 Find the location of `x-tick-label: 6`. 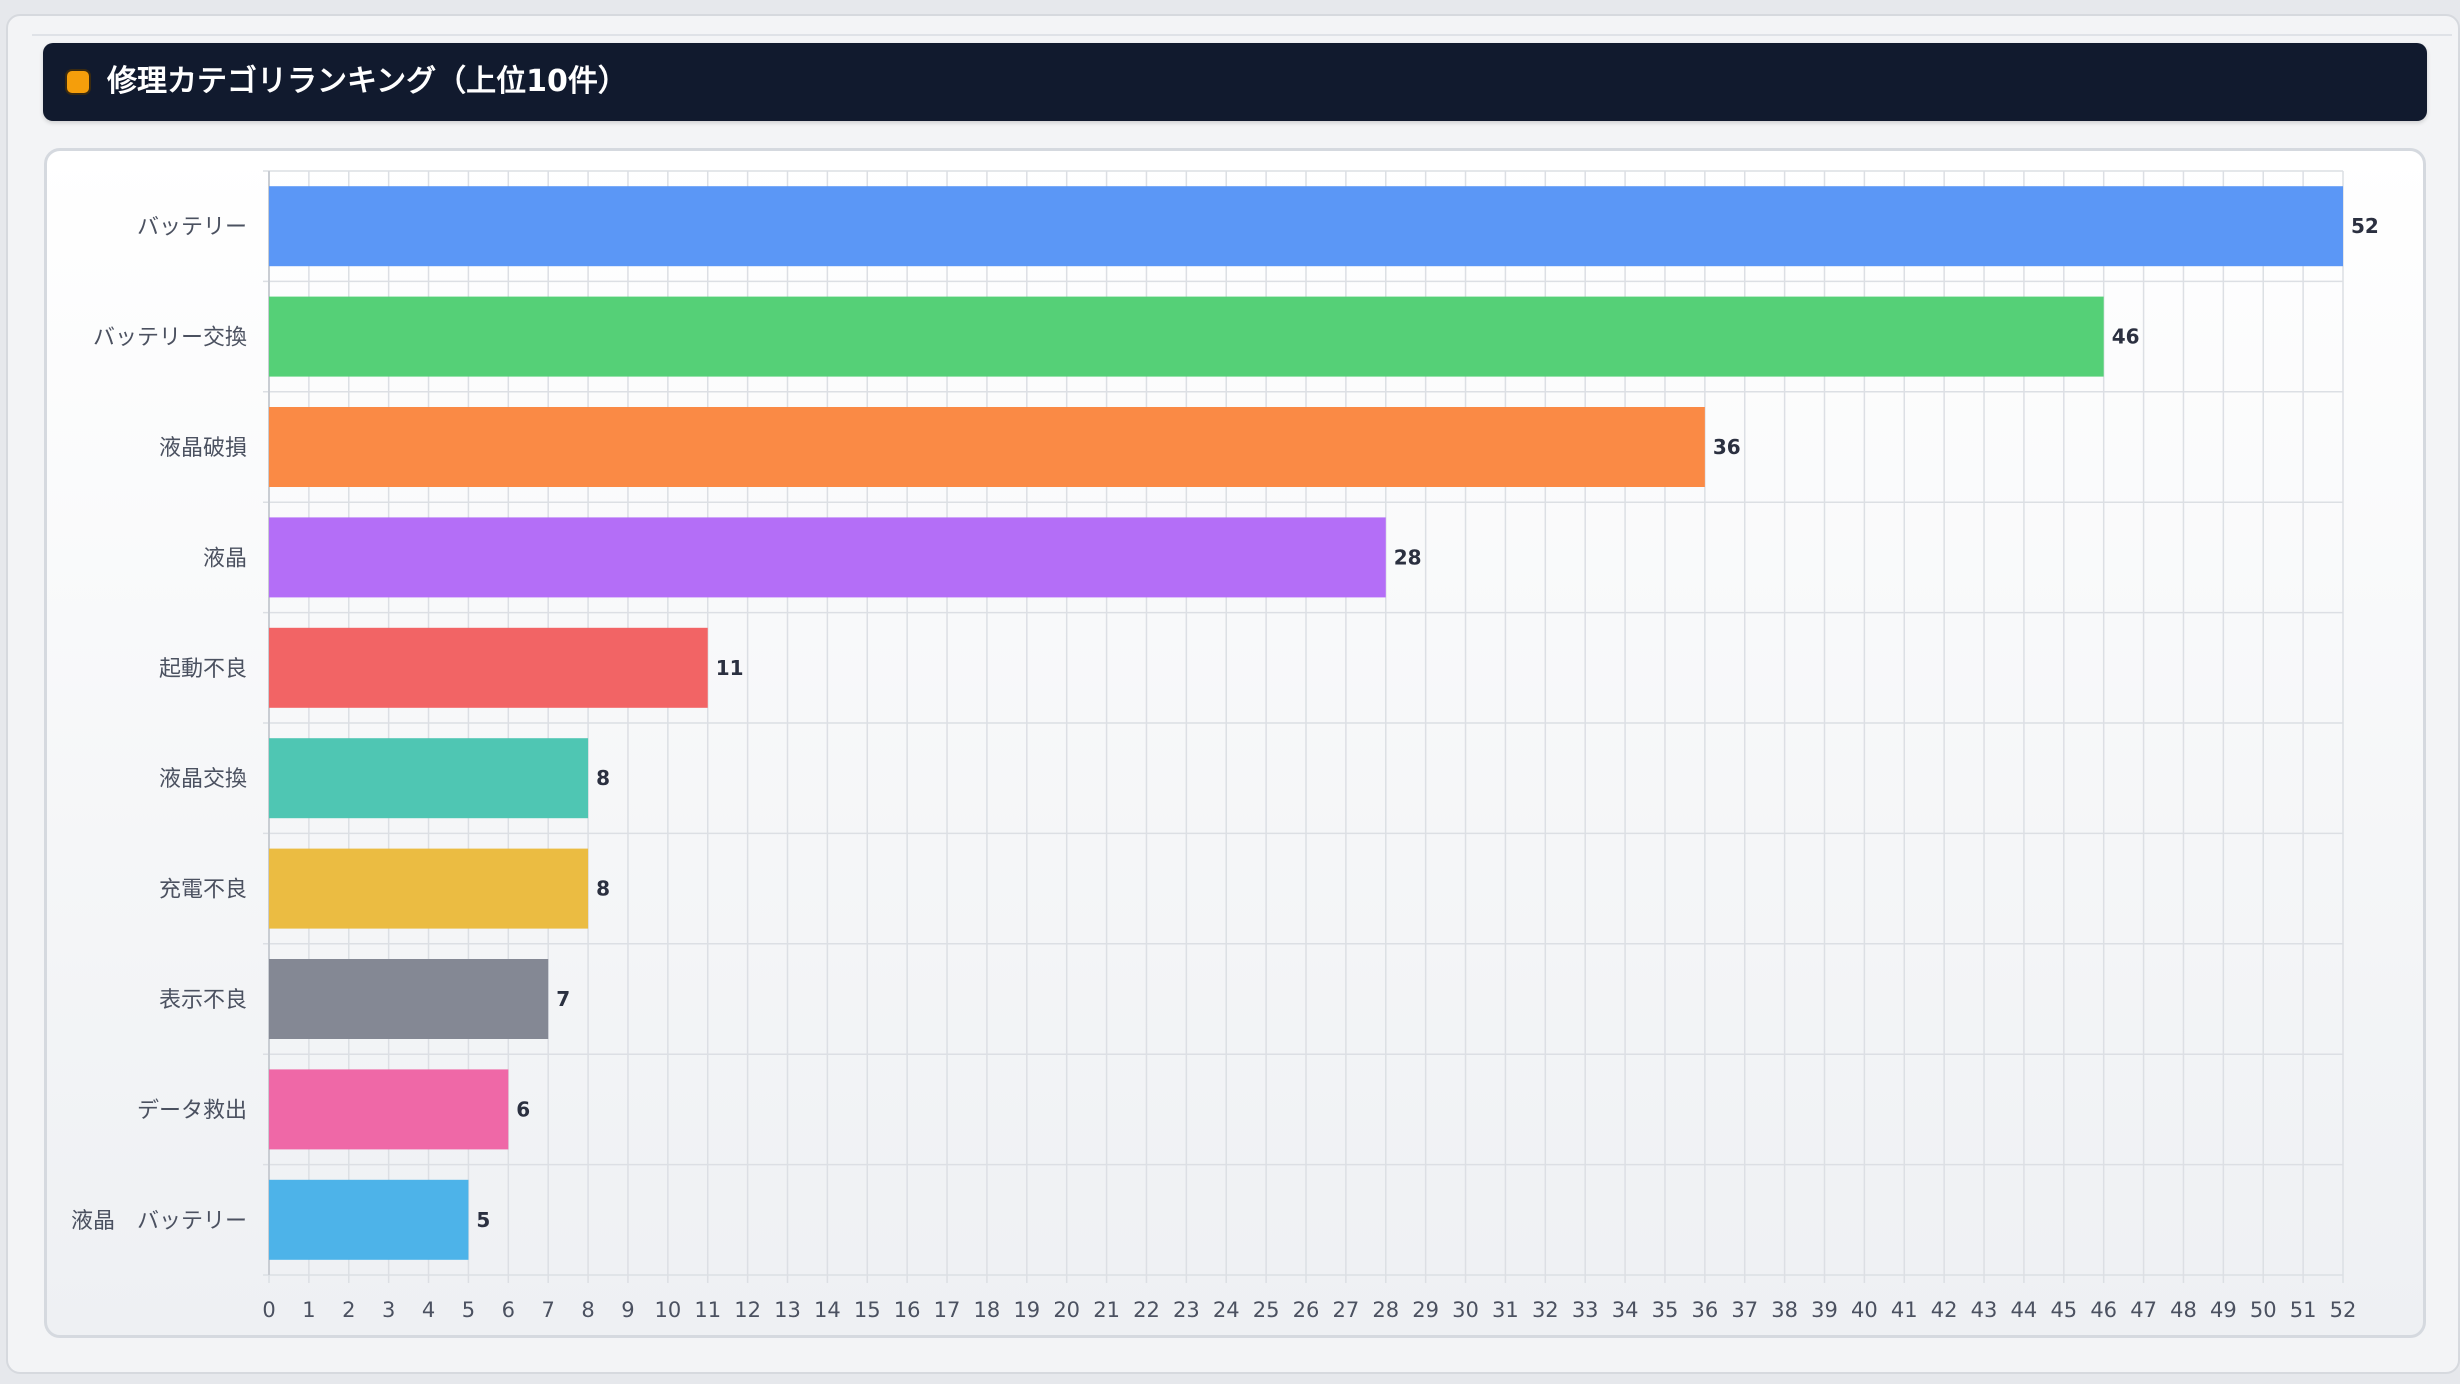

x-tick-label: 6 is located at coordinates (508, 1310).